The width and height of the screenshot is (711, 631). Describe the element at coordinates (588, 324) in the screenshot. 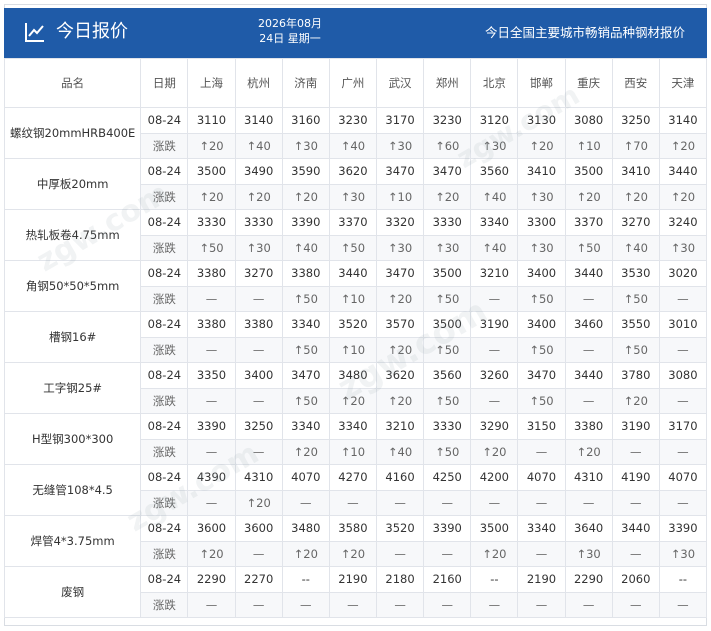

I see `price-cell: 3460` at that location.